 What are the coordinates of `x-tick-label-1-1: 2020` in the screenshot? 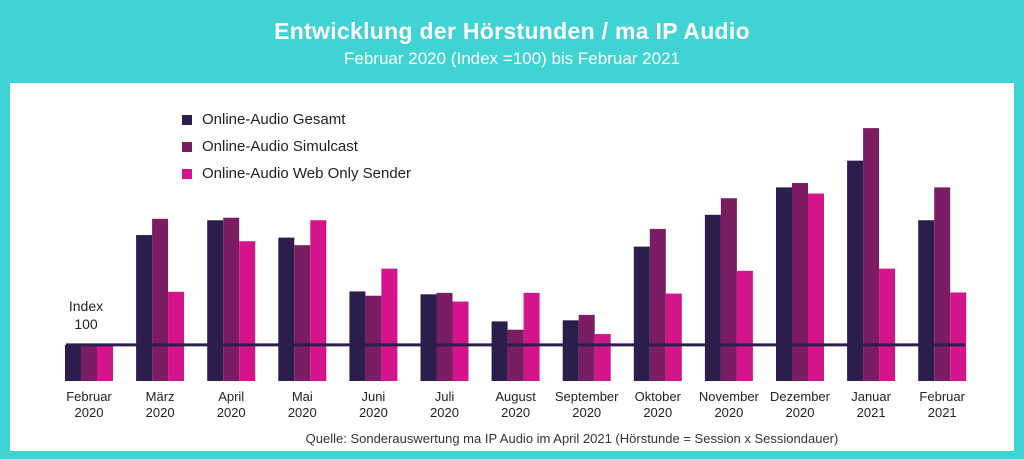 It's located at (160, 412).